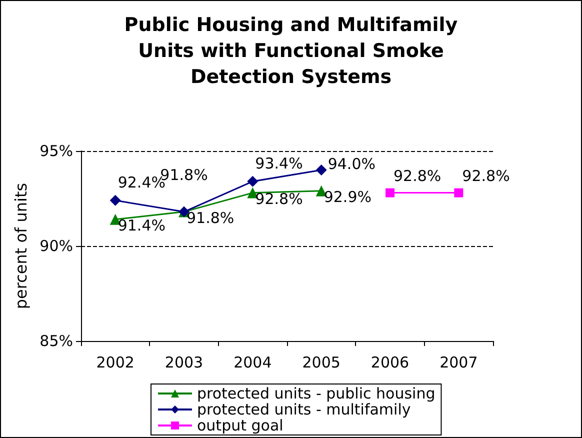  I want to click on y-axis-title: percent of units, so click(20, 246).